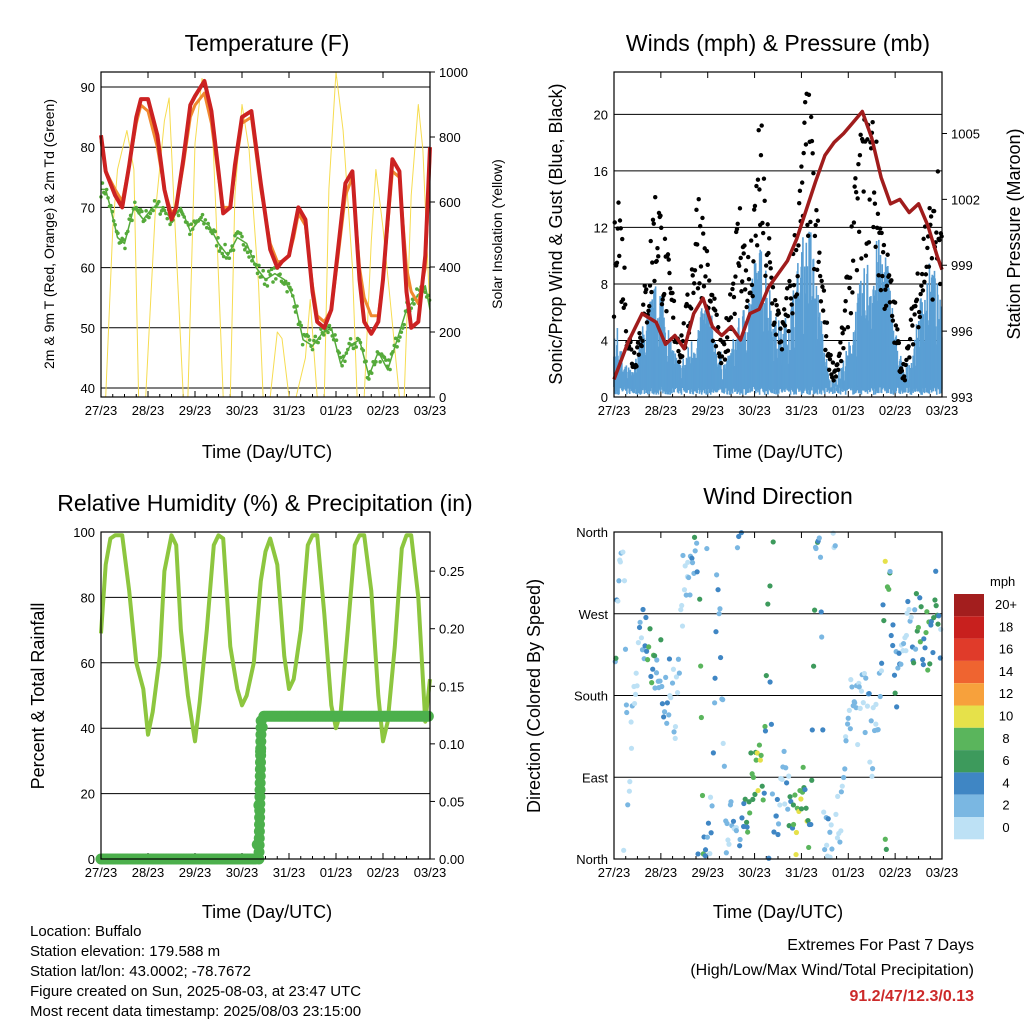 Image resolution: width=1024 pixels, height=1024 pixels. What do you see at coordinates (442, 397) in the screenshot?
I see `y-right-tick-label: 0` at bounding box center [442, 397].